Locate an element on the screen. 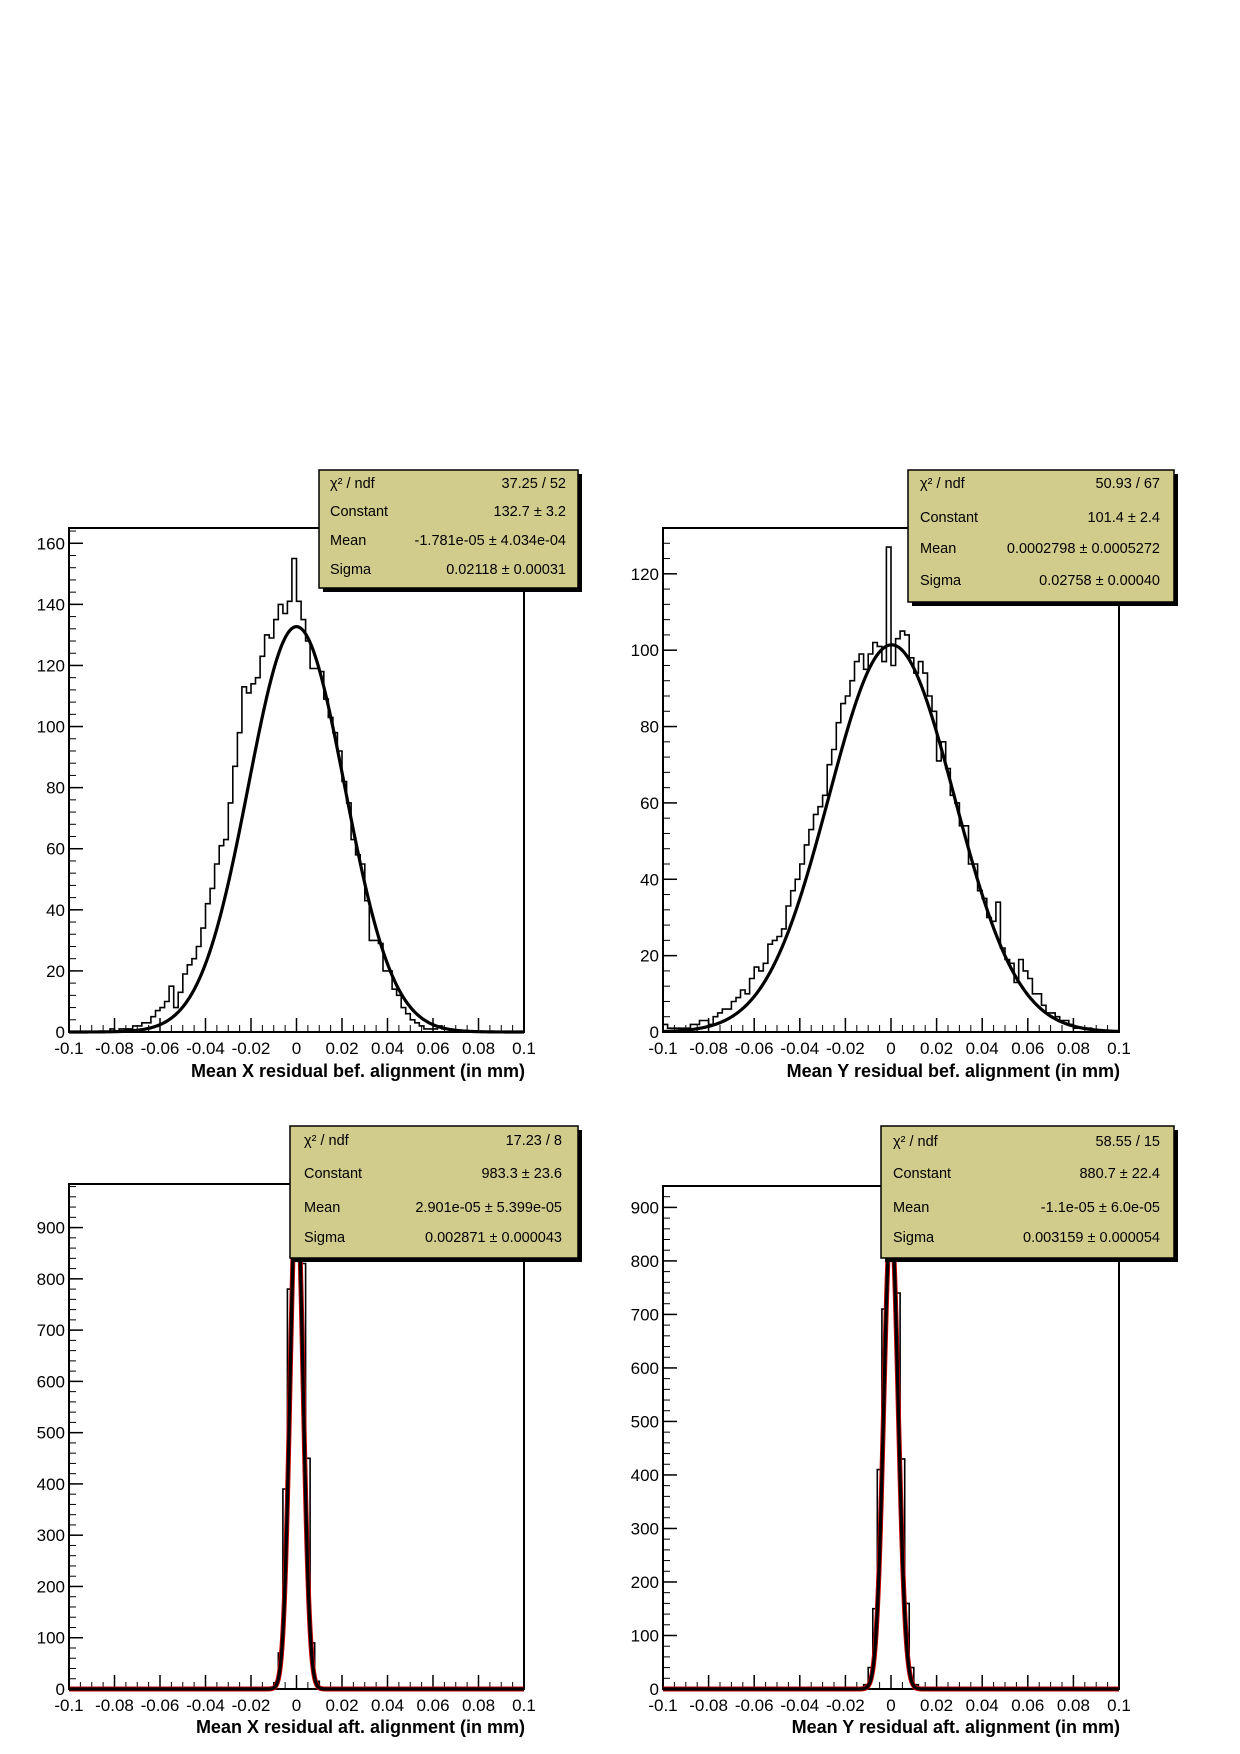 The height and width of the screenshot is (1754, 1240). stat-value: -1.781e-05 ± 4.034e-04 is located at coordinates (490, 541).